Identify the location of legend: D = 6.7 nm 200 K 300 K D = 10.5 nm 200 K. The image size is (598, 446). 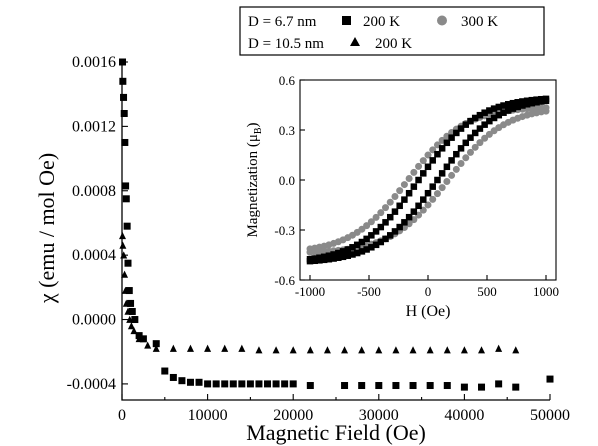
(392, 31).